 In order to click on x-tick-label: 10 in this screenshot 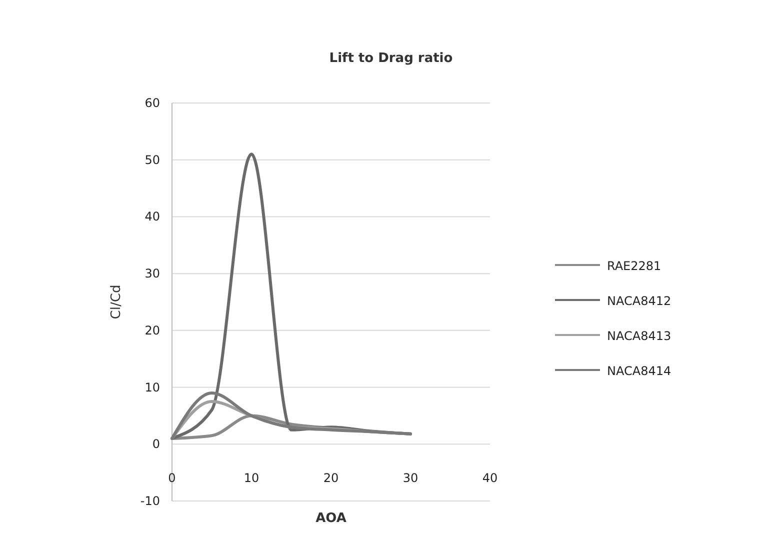, I will do `click(252, 478)`.